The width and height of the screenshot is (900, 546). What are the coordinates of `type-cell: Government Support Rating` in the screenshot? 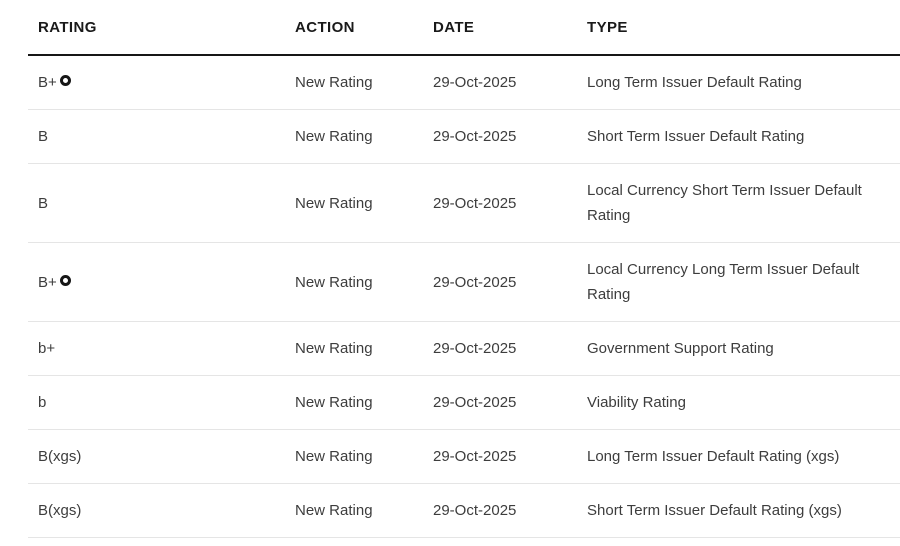 It's located at (738, 348).